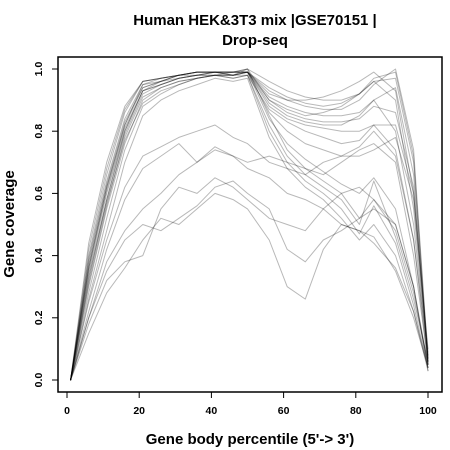 The height and width of the screenshot is (450, 450). Describe the element at coordinates (45, 225) in the screenshot. I see `y-axis: 0.0 0.2 0.4 0.6 0.8 1.0` at that location.